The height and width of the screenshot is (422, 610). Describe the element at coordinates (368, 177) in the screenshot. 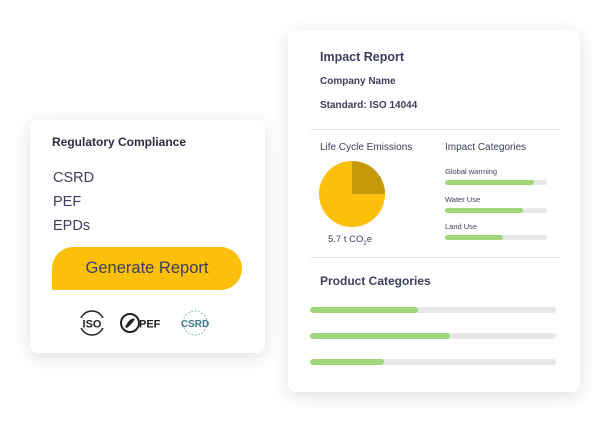

I see `pie-slice-dark` at that location.